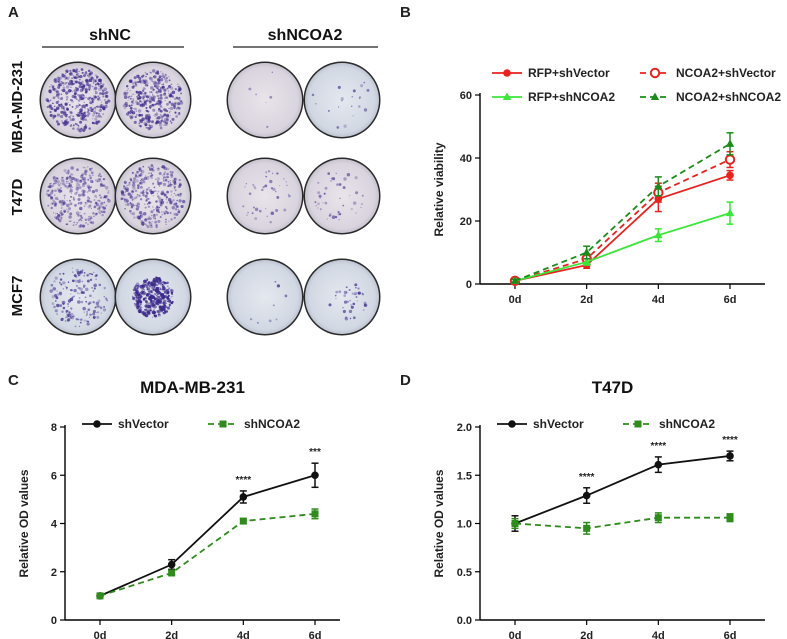 The image size is (787, 639). Describe the element at coordinates (54, 525) in the screenshot. I see `y-tick-label: 4` at that location.